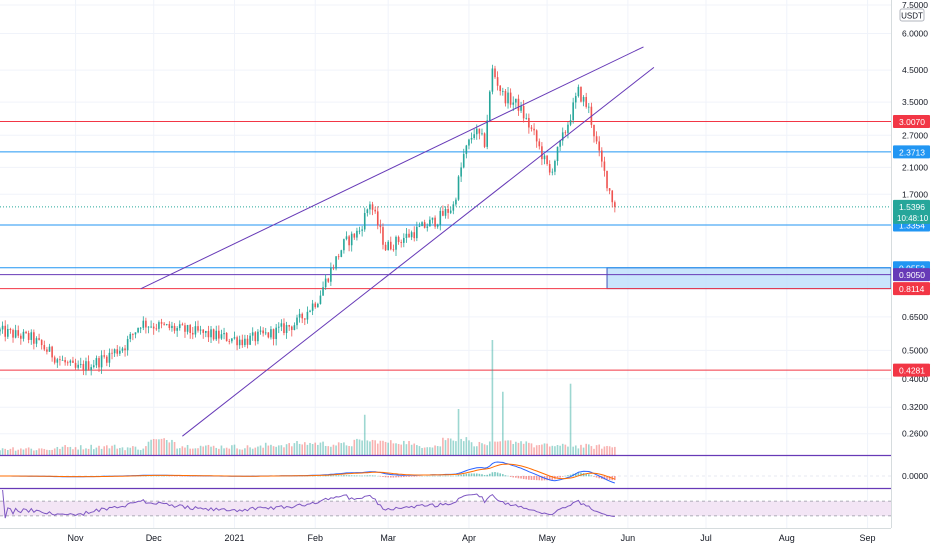 Image resolution: width=932 pixels, height=555 pixels. What do you see at coordinates (915, 102) in the screenshot?
I see `y-tick-label: 3.5000` at bounding box center [915, 102].